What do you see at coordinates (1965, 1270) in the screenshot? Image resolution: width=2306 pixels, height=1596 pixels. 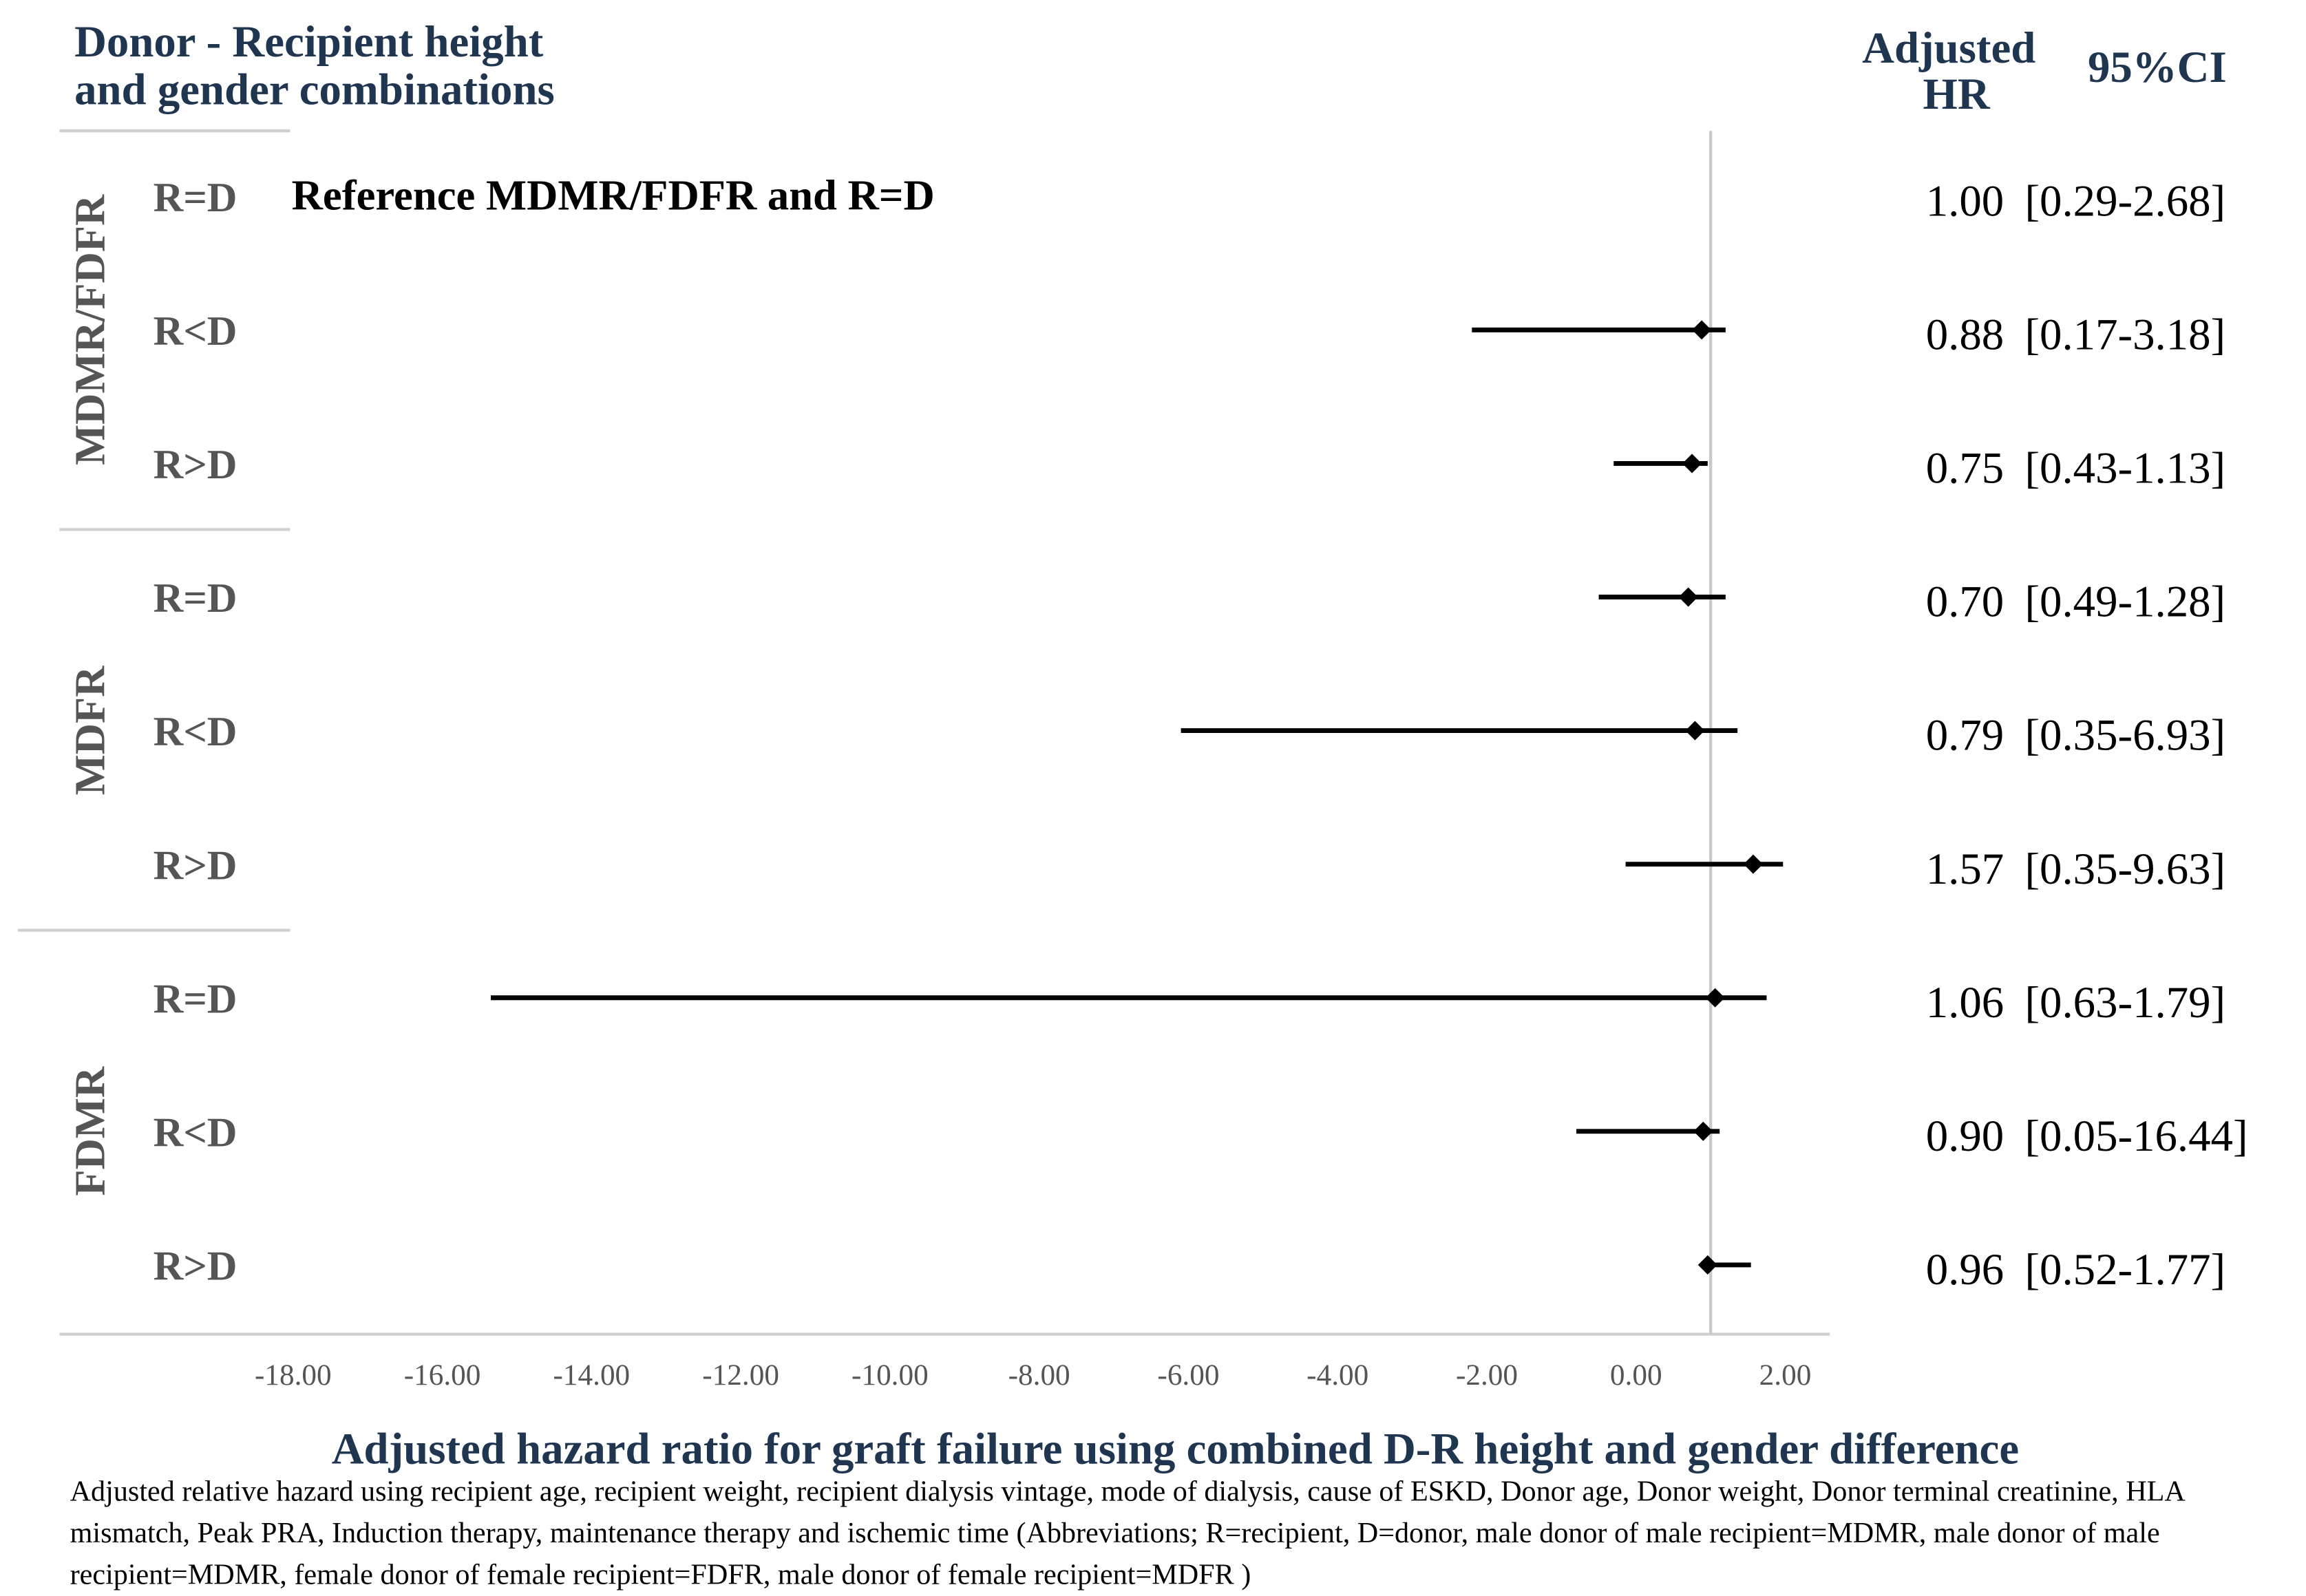 I see `hr-value: 0.96` at bounding box center [1965, 1270].